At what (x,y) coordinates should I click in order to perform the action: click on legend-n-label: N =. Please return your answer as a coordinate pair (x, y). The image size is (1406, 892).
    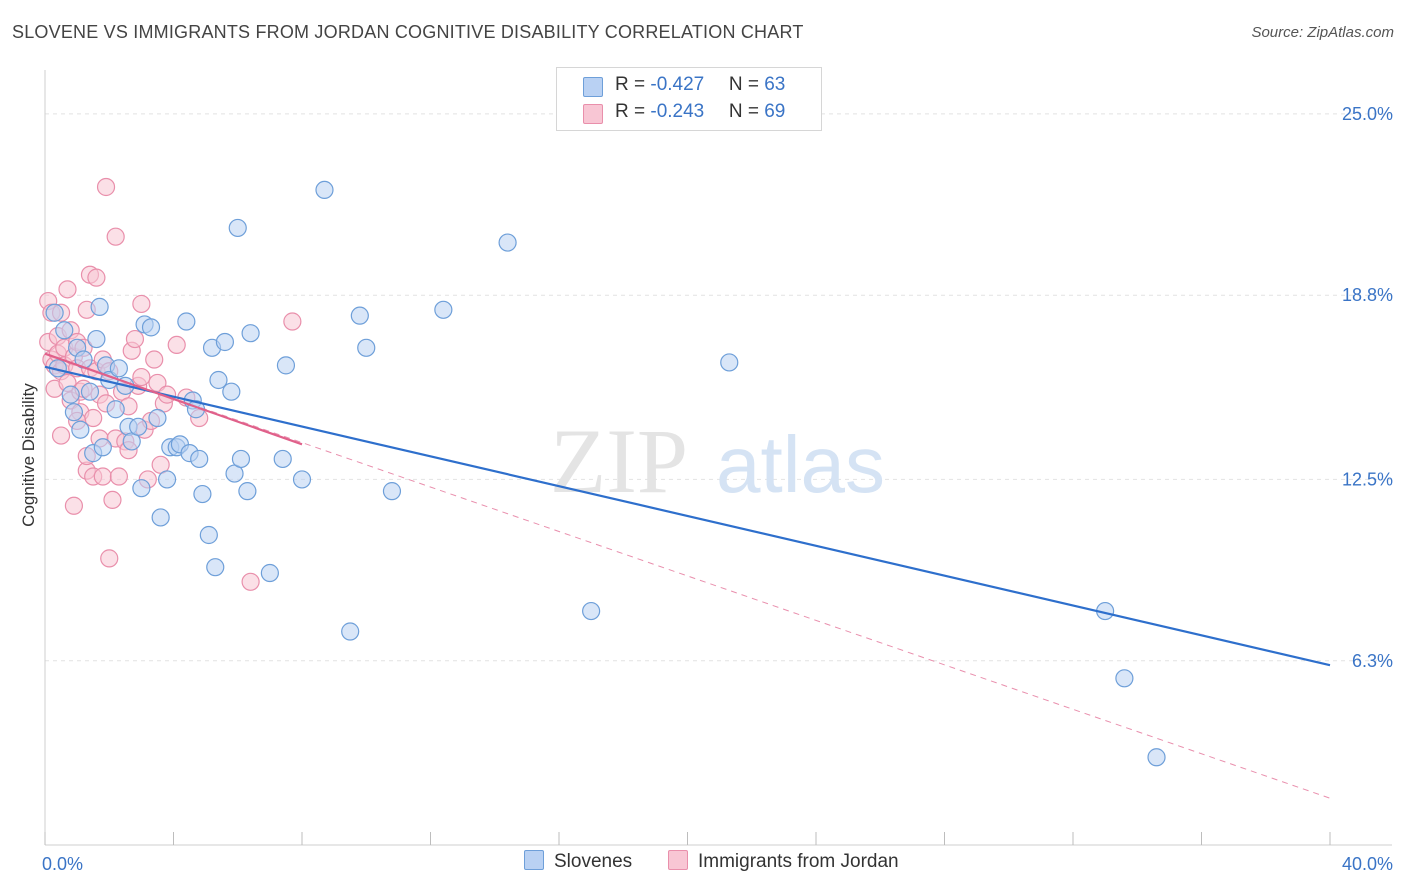
    Looking at the image, I should click on (746, 111).